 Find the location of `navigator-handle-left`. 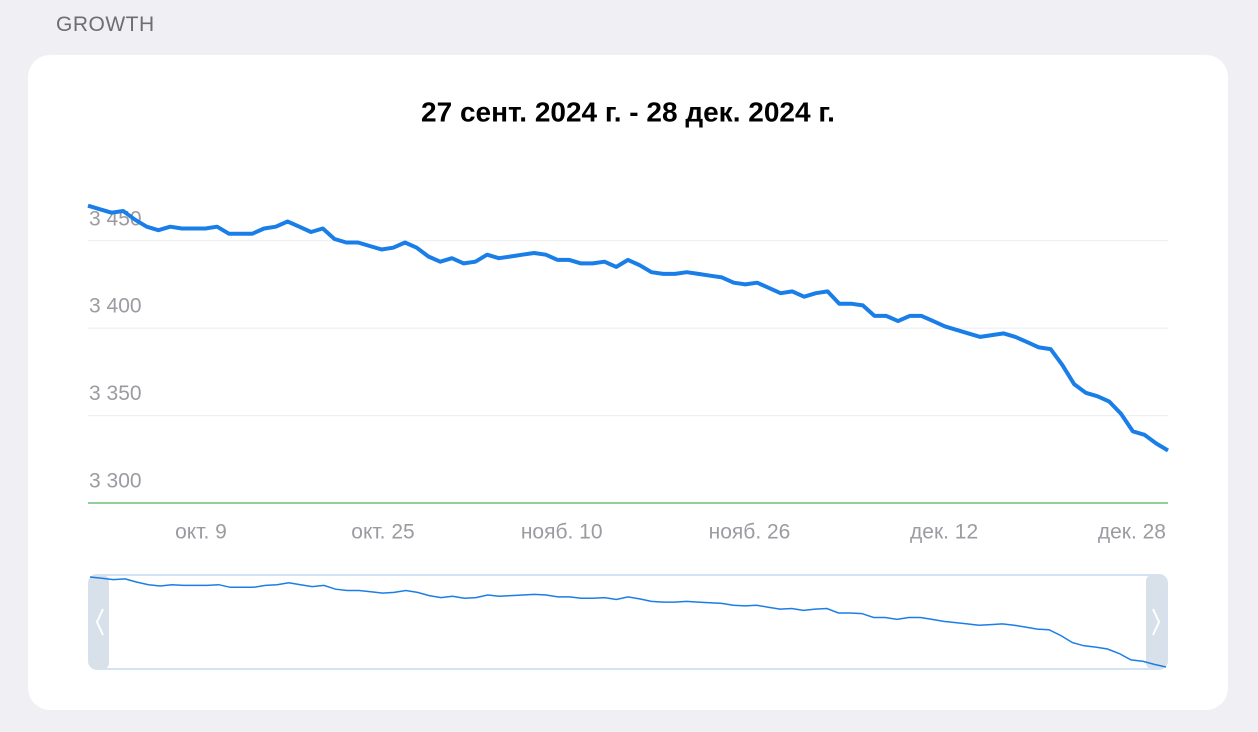

navigator-handle-left is located at coordinates (99, 622).